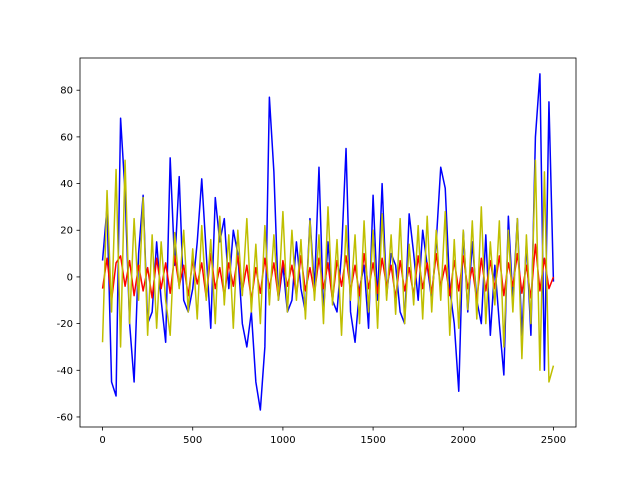 This screenshot has width=640, height=480. I want to click on x-tick-label: 1000, so click(282, 440).